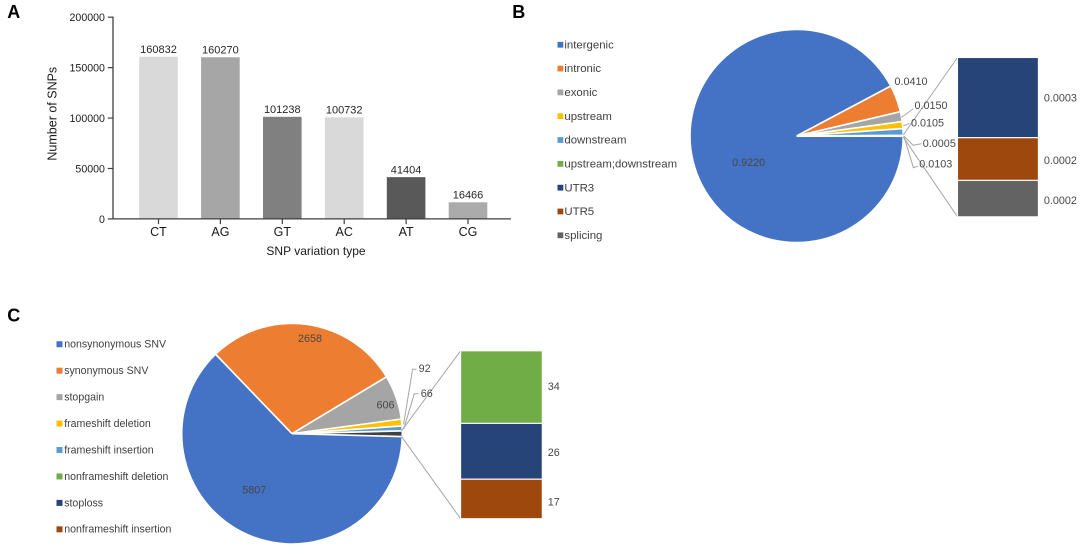 Image resolution: width=1080 pixels, height=554 pixels. What do you see at coordinates (579, 188) in the screenshot?
I see `svg-text: UTR3` at bounding box center [579, 188].